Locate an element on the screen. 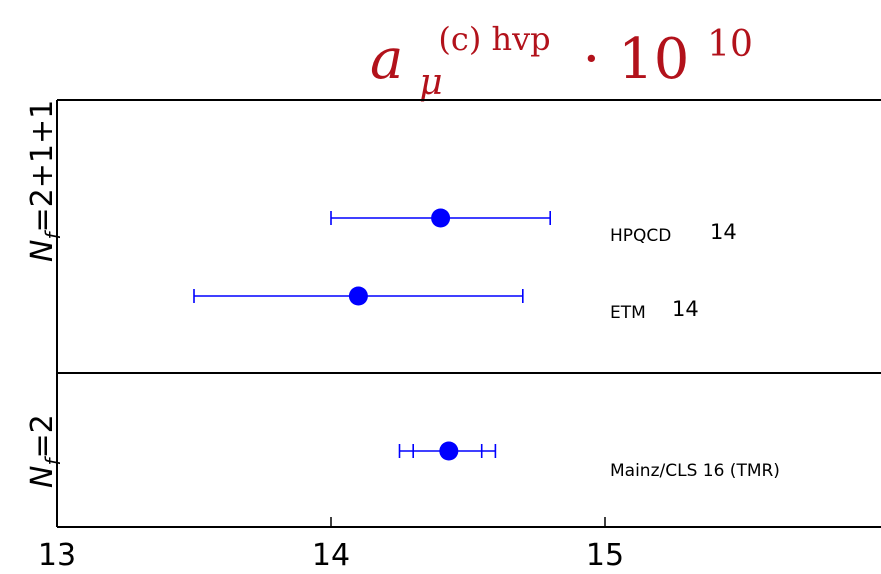 Image resolution: width=881 pixels, height=574 pixels. data-point-etm is located at coordinates (358, 296).